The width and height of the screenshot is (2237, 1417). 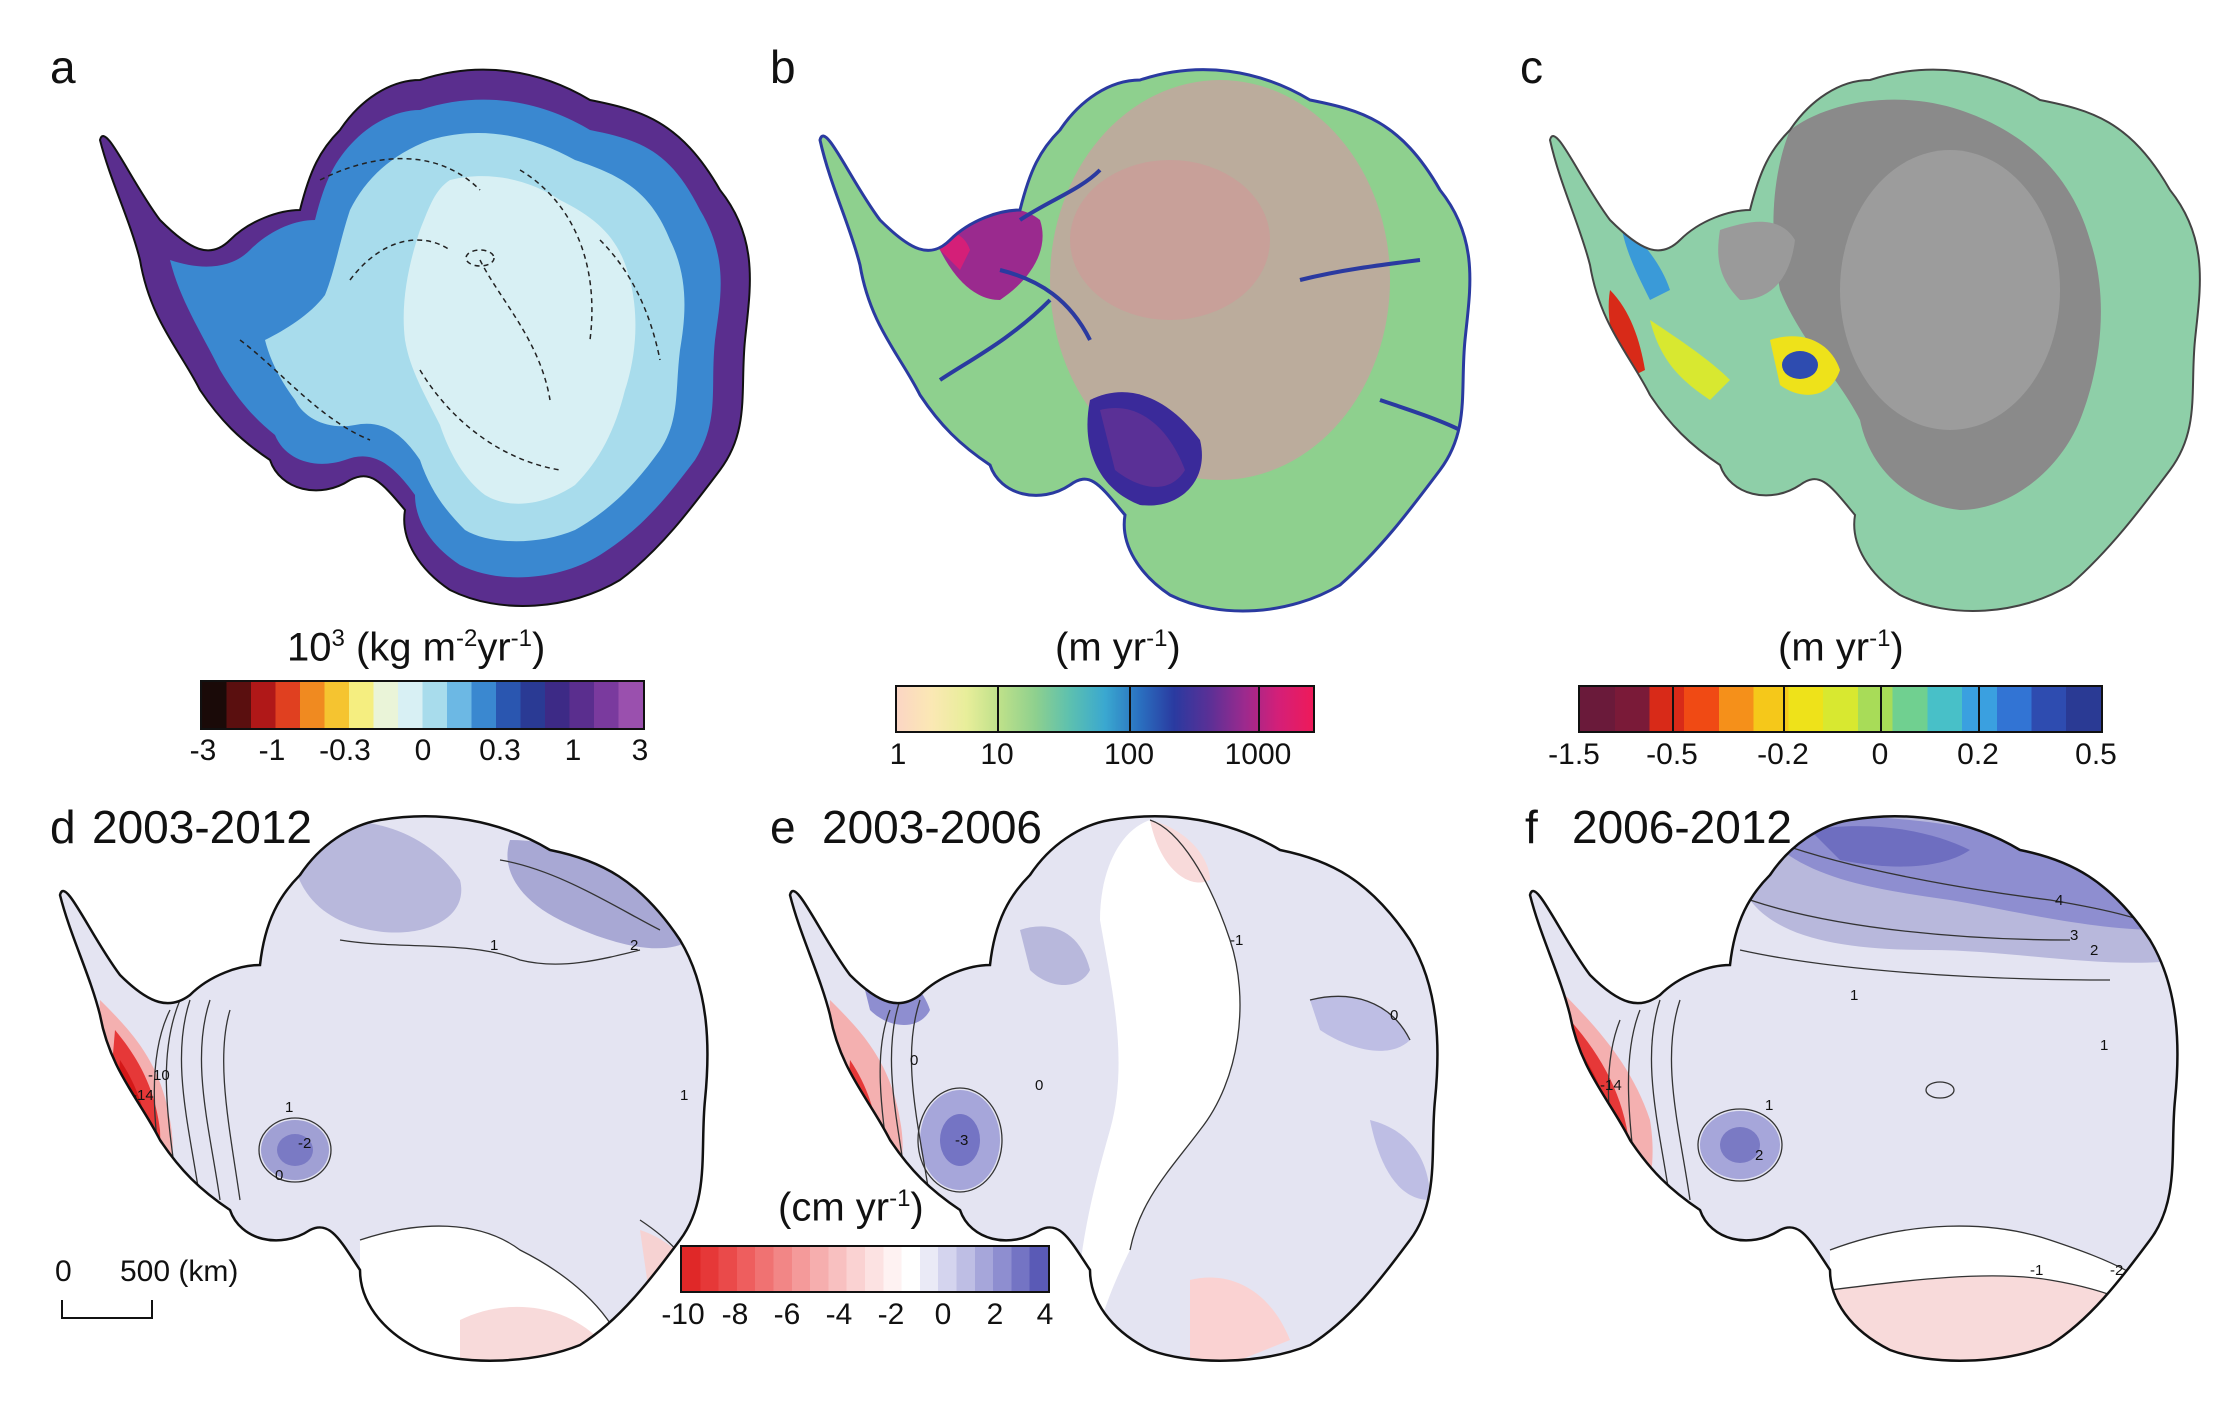 What do you see at coordinates (1045, 1314) in the screenshot?
I see `tick-label: 4` at bounding box center [1045, 1314].